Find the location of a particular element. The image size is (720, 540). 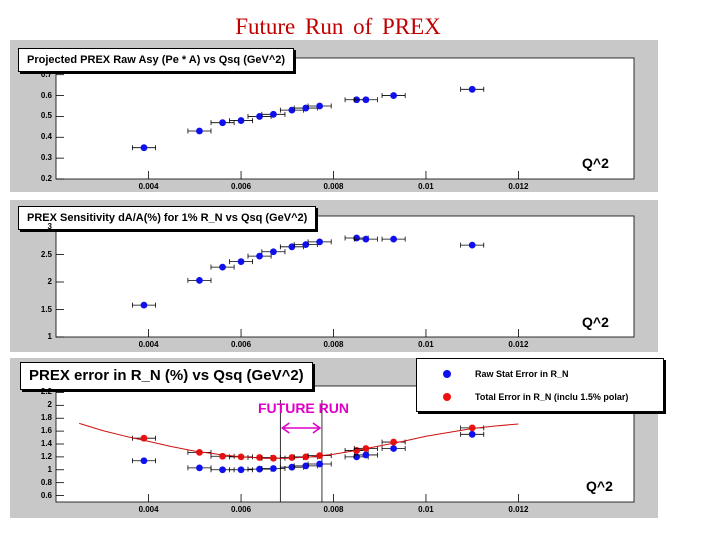

y-tick-label: 2.5 is located at coordinates (46, 254).